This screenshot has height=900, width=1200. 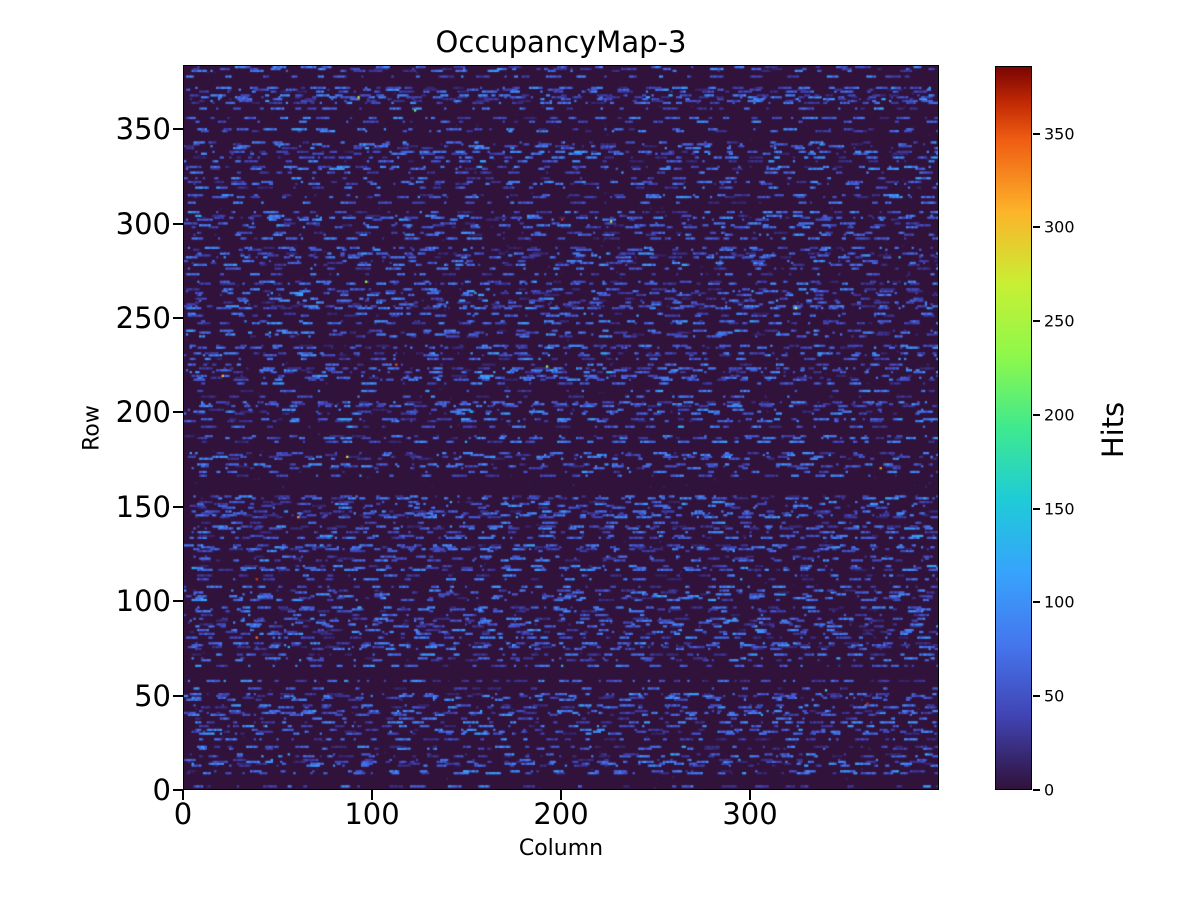 What do you see at coordinates (561, 848) in the screenshot?
I see `x-axis-label: Column` at bounding box center [561, 848].